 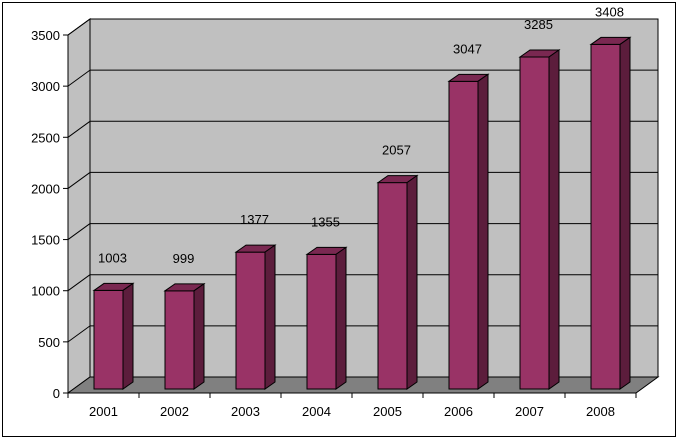 What do you see at coordinates (325, 221) in the screenshot?
I see `data-label: 1355` at bounding box center [325, 221].